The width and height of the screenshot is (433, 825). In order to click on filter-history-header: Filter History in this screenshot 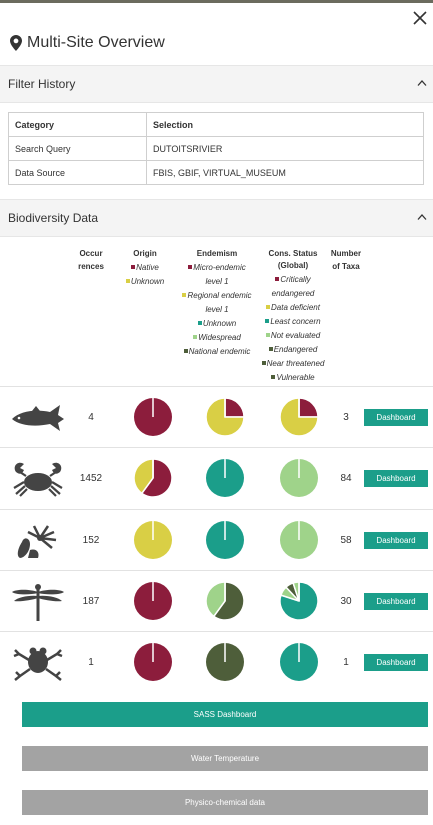, I will do `click(216, 84)`.